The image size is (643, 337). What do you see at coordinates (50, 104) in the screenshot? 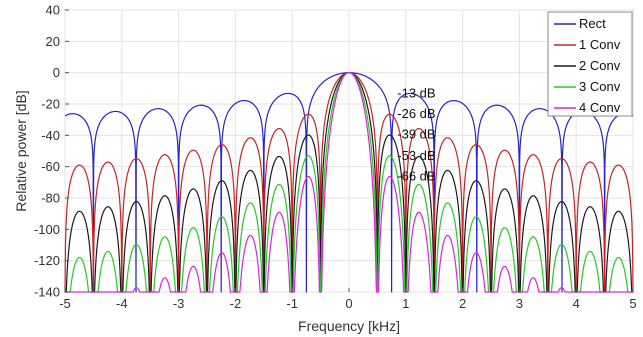
I see `y-tick-label: -20` at bounding box center [50, 104].